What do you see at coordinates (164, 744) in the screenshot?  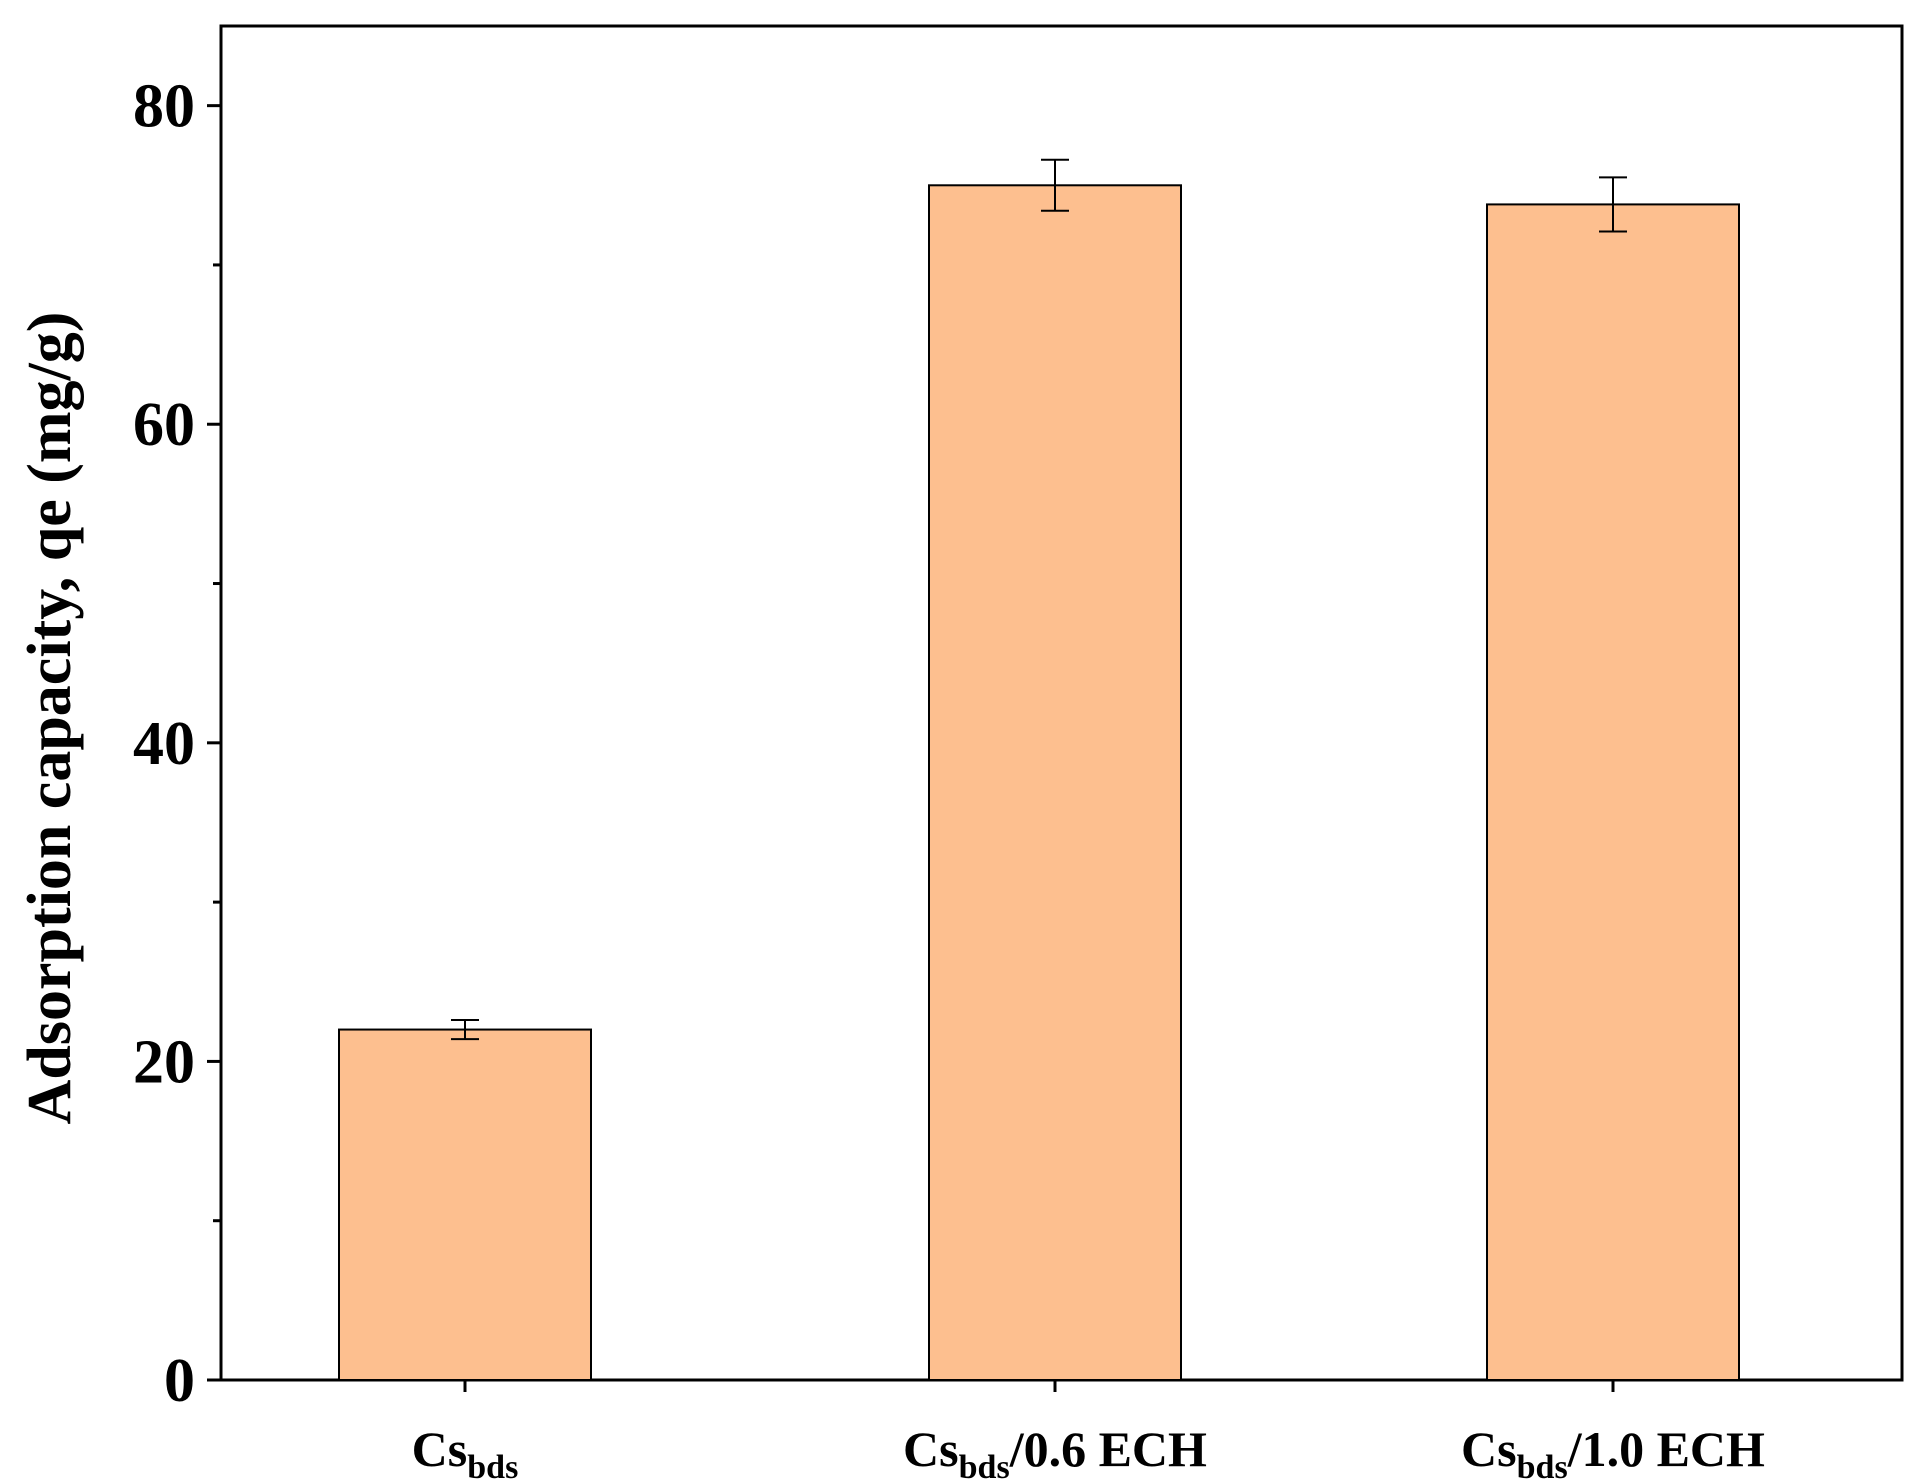 I see `y-tick-label-40: 40` at bounding box center [164, 744].